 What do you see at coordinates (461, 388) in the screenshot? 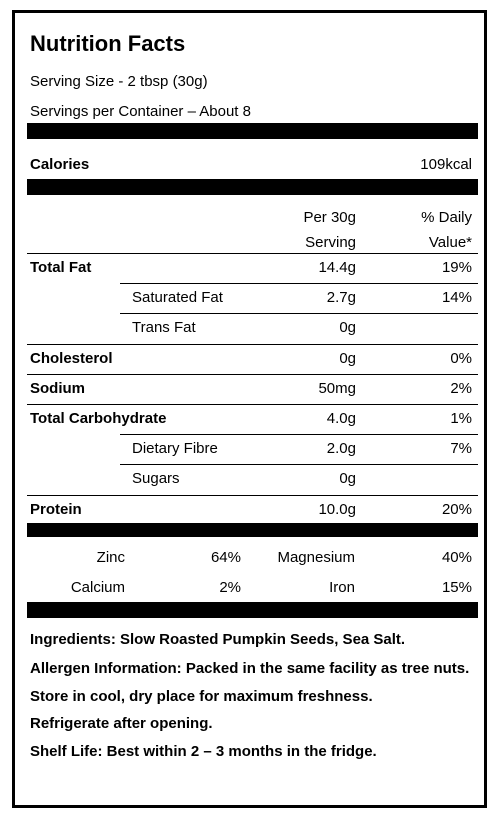
I see `daily-value: 2%` at bounding box center [461, 388].